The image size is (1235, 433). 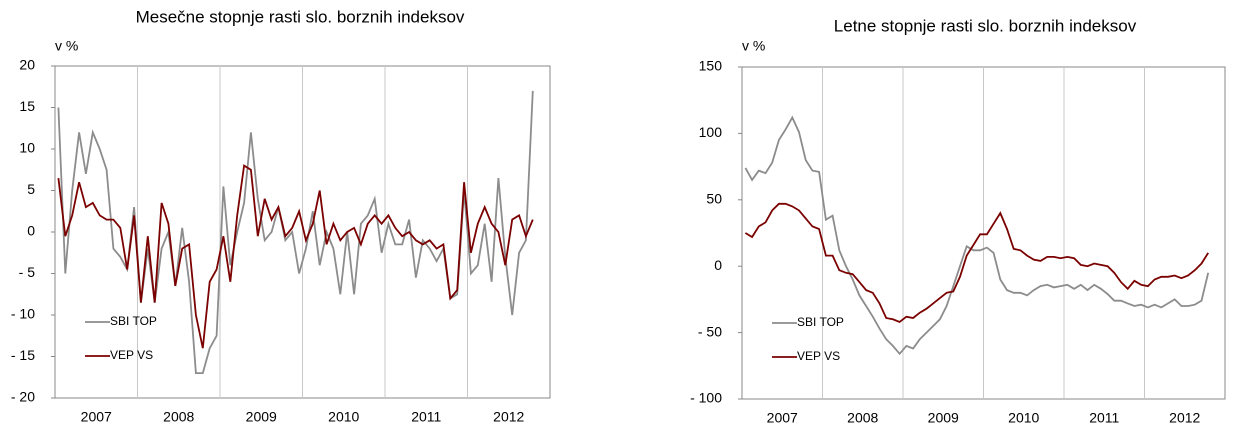 I want to click on y-tick-label: 100, so click(x=711, y=132).